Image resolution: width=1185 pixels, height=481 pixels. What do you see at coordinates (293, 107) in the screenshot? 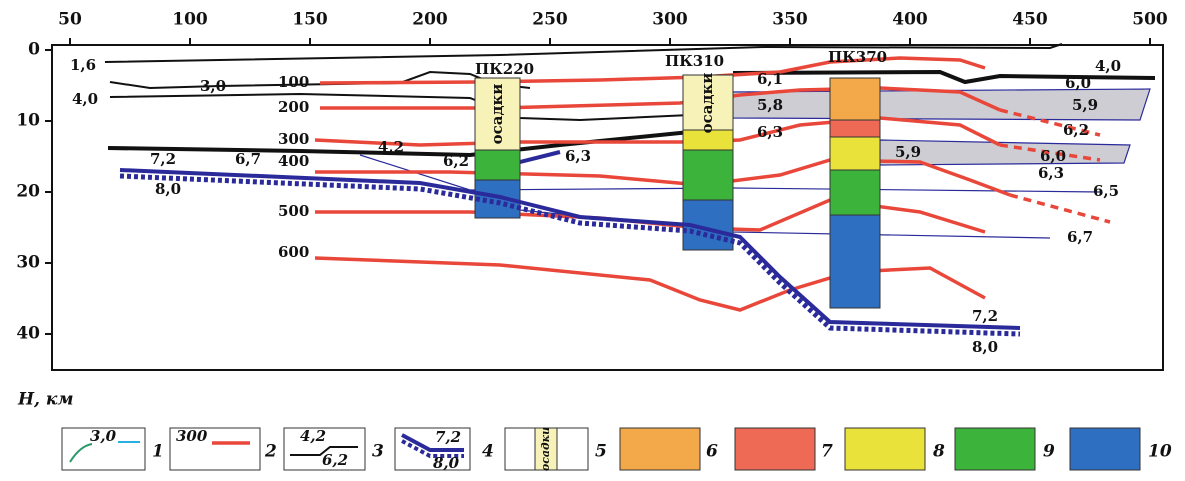
I see `label: 200` at bounding box center [293, 107].